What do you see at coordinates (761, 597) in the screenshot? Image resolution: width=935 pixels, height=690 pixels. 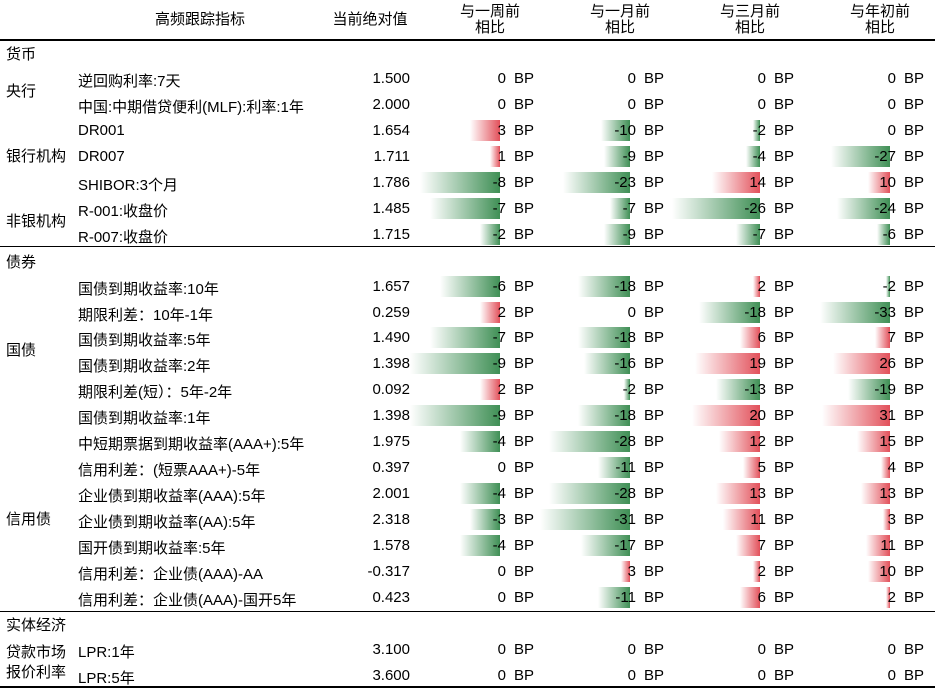 I see `change-quarter: 6` at bounding box center [761, 597].